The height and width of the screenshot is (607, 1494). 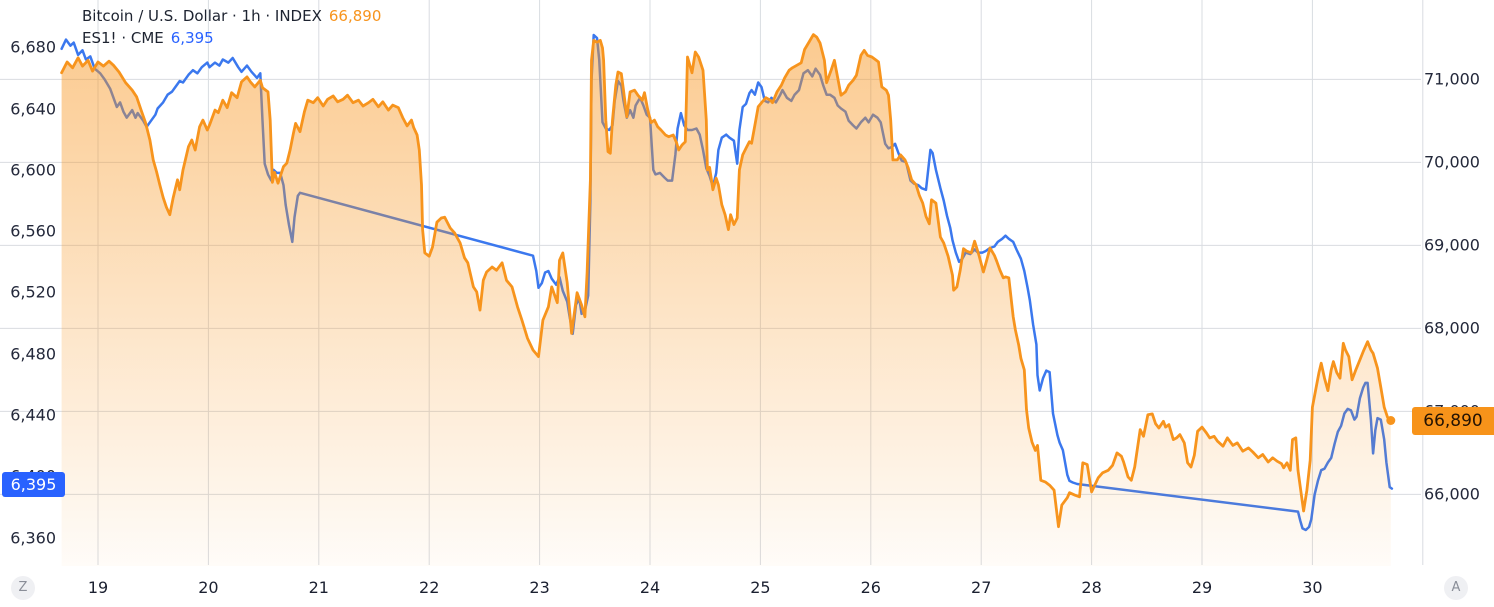 What do you see at coordinates (1312, 587) in the screenshot?
I see `time-axis-tick: 30` at bounding box center [1312, 587].